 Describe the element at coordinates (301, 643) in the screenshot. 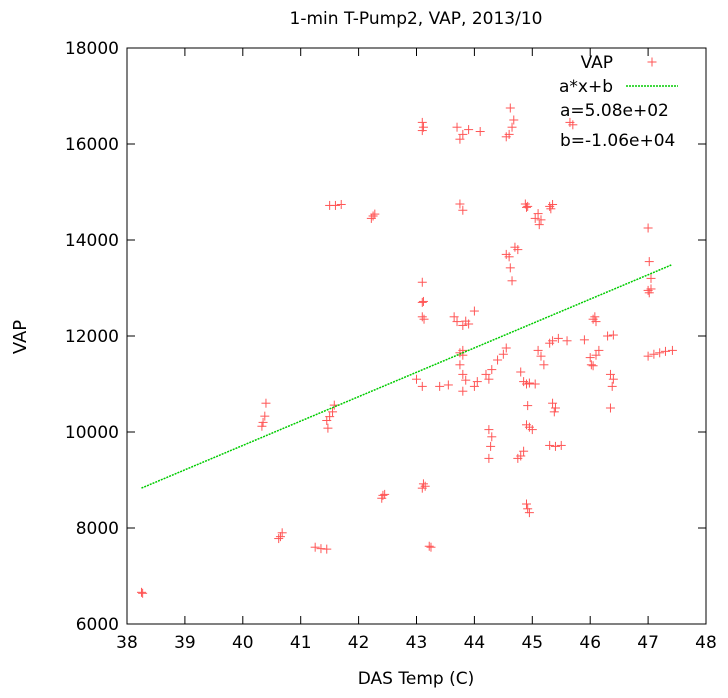

I see `x-tick-label: 41` at that location.